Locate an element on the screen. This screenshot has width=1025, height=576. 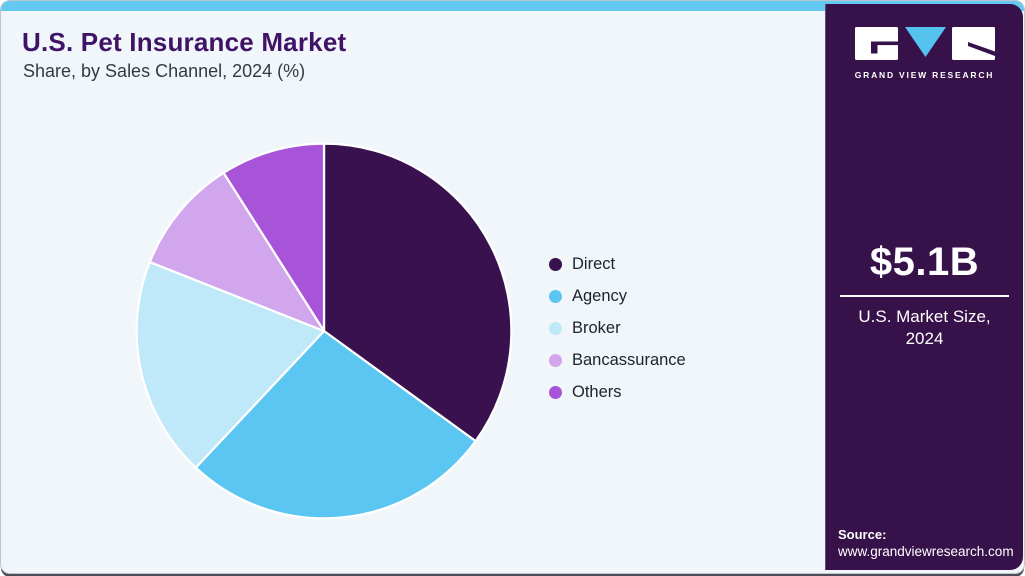
market-size-divider is located at coordinates (924, 296).